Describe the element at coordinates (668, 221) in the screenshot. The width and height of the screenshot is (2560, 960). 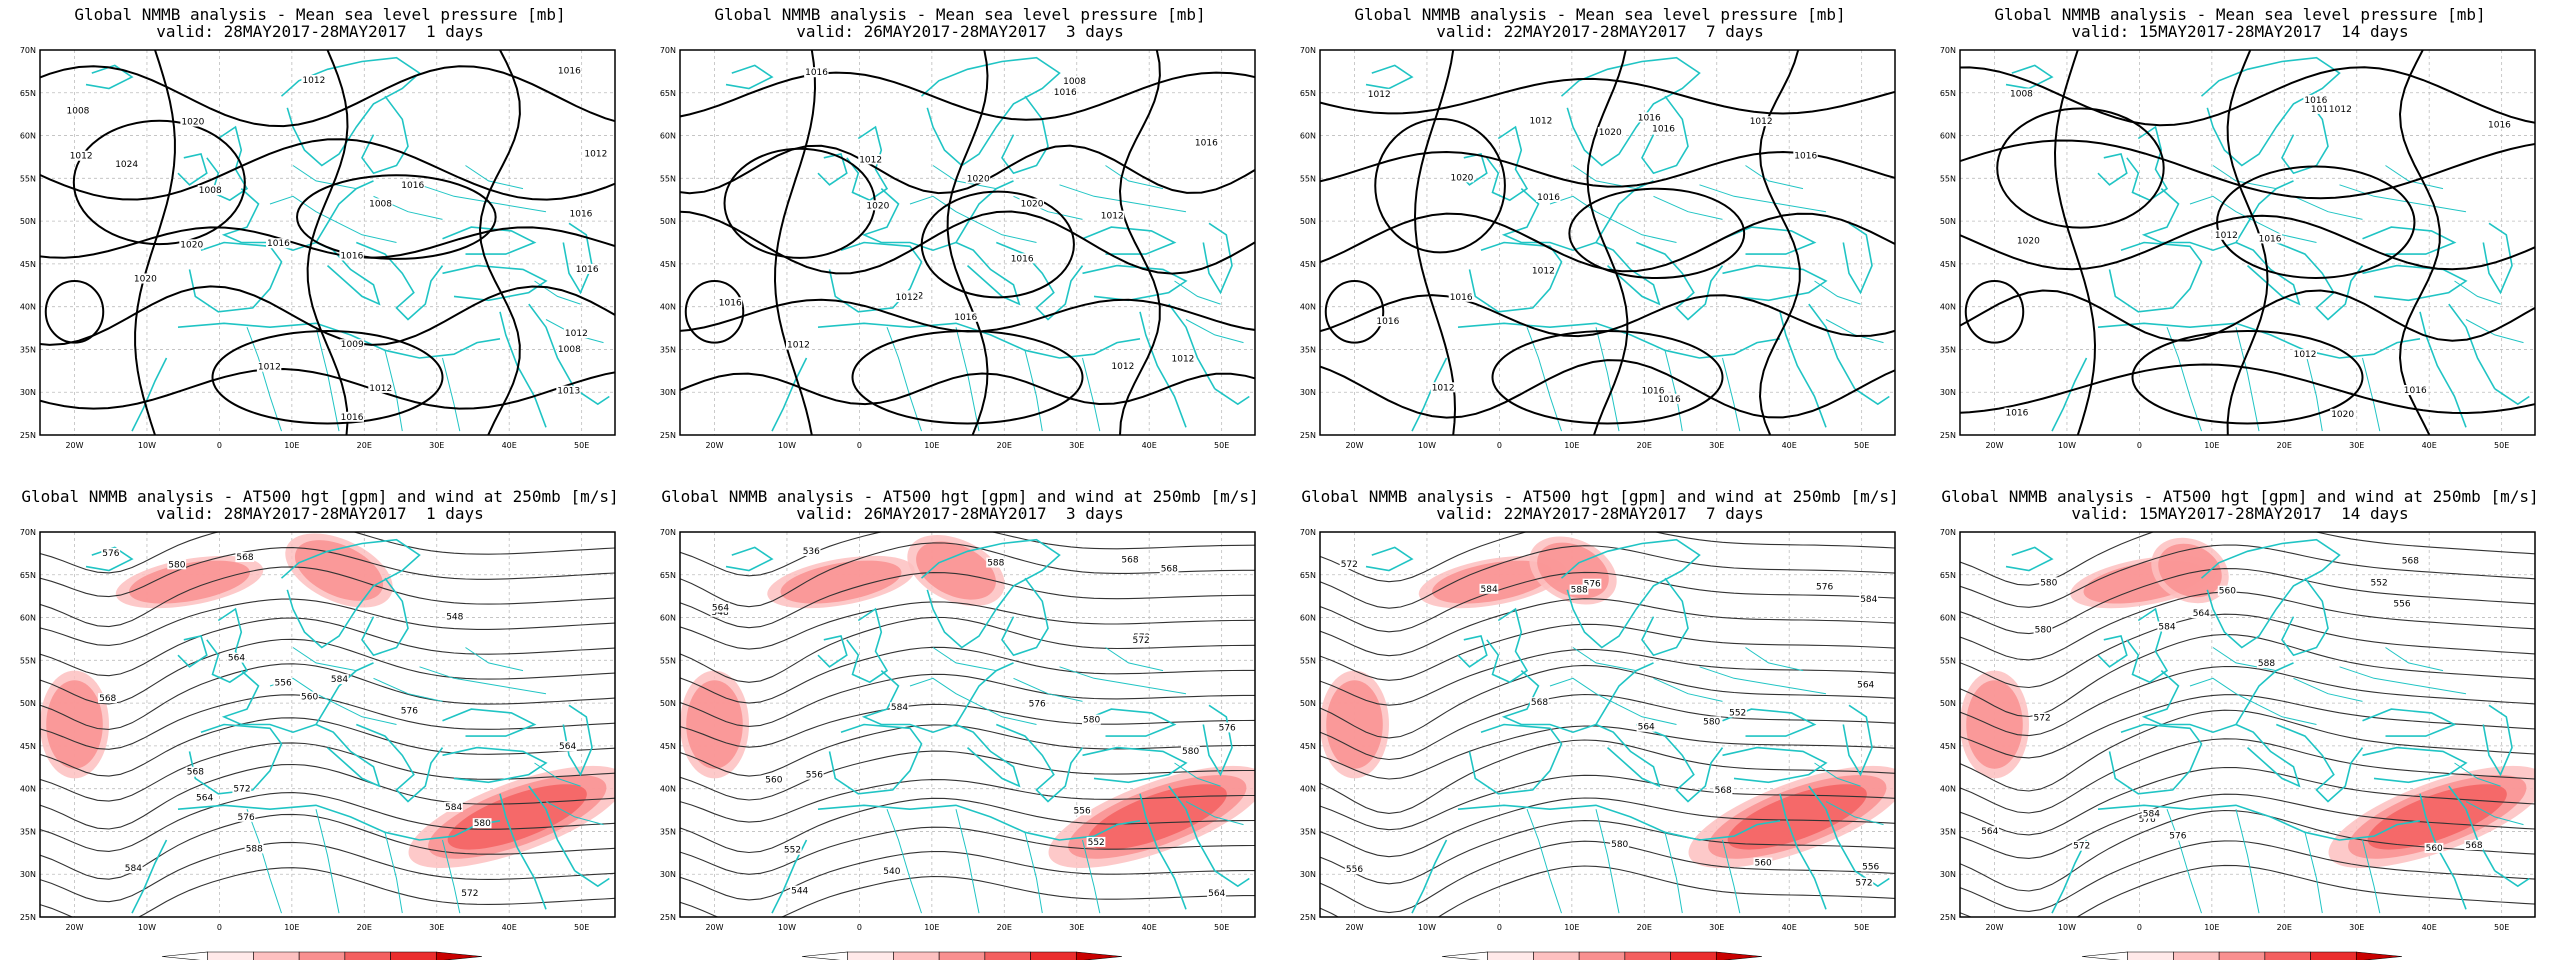
I see `lat-tick-label: 50N` at that location.